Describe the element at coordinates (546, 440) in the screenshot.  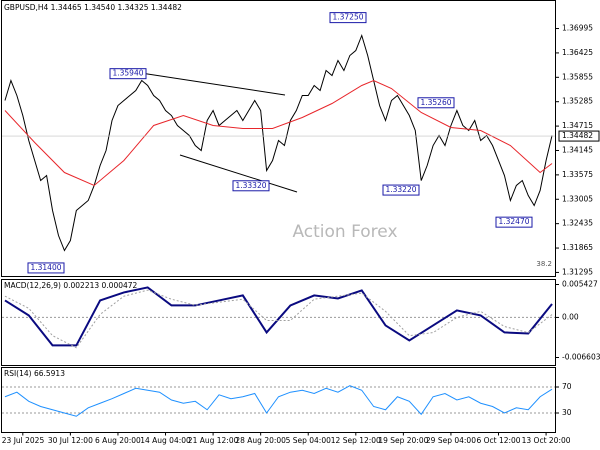
I see `x-tick-label: 13 Oct 20:00` at that location.